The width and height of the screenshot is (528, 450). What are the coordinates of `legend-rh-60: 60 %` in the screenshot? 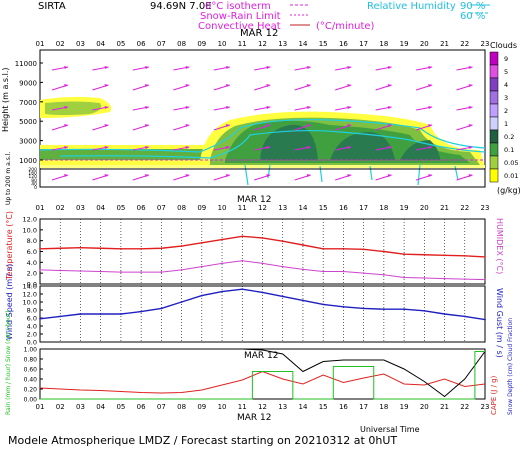 It's located at (472, 16).